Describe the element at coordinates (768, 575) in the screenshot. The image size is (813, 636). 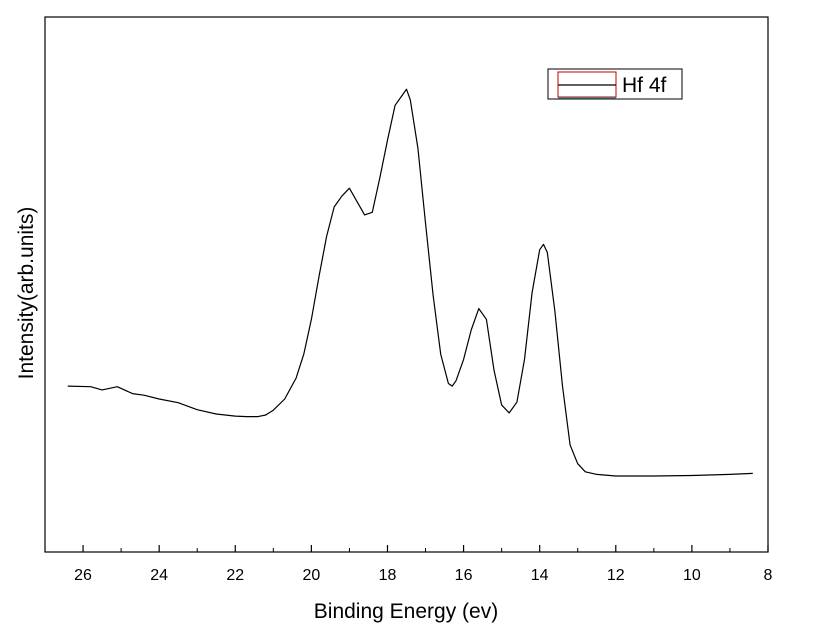
I see `x-tick-label: 8` at that location.